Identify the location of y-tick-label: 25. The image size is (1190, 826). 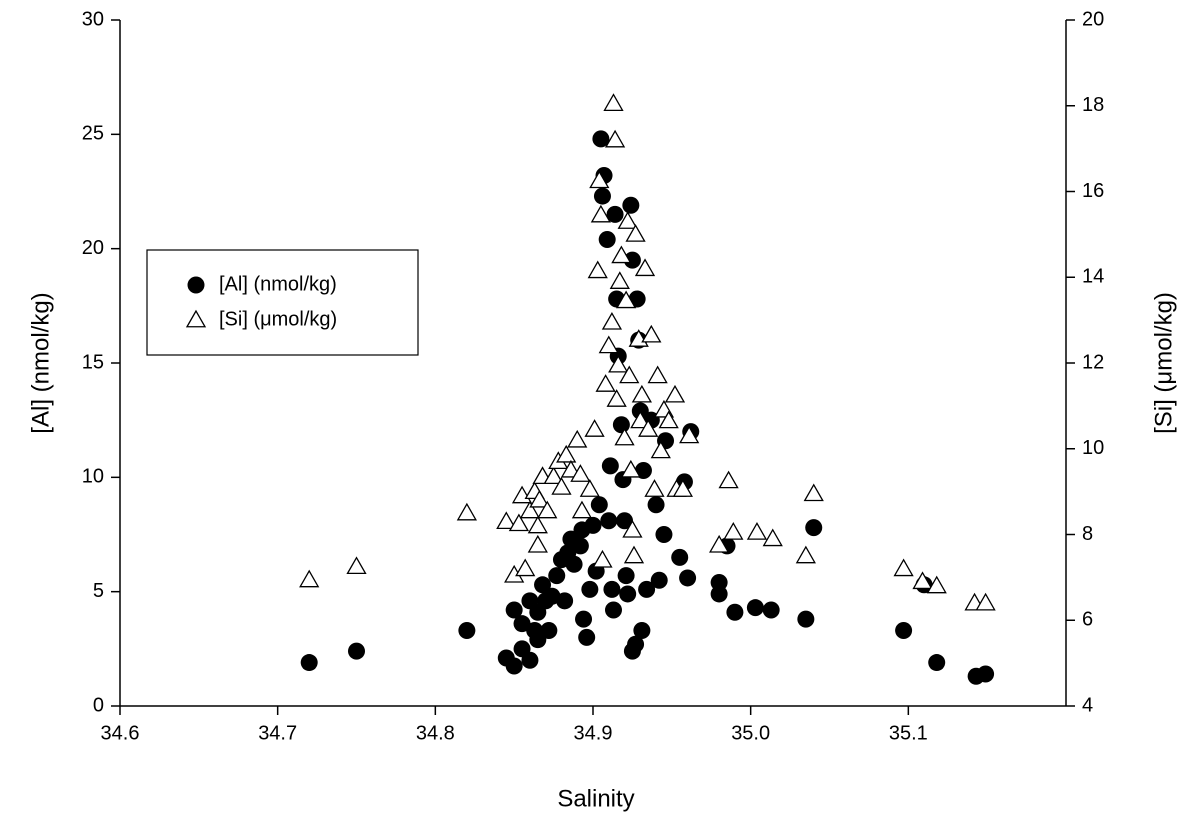
(93, 134).